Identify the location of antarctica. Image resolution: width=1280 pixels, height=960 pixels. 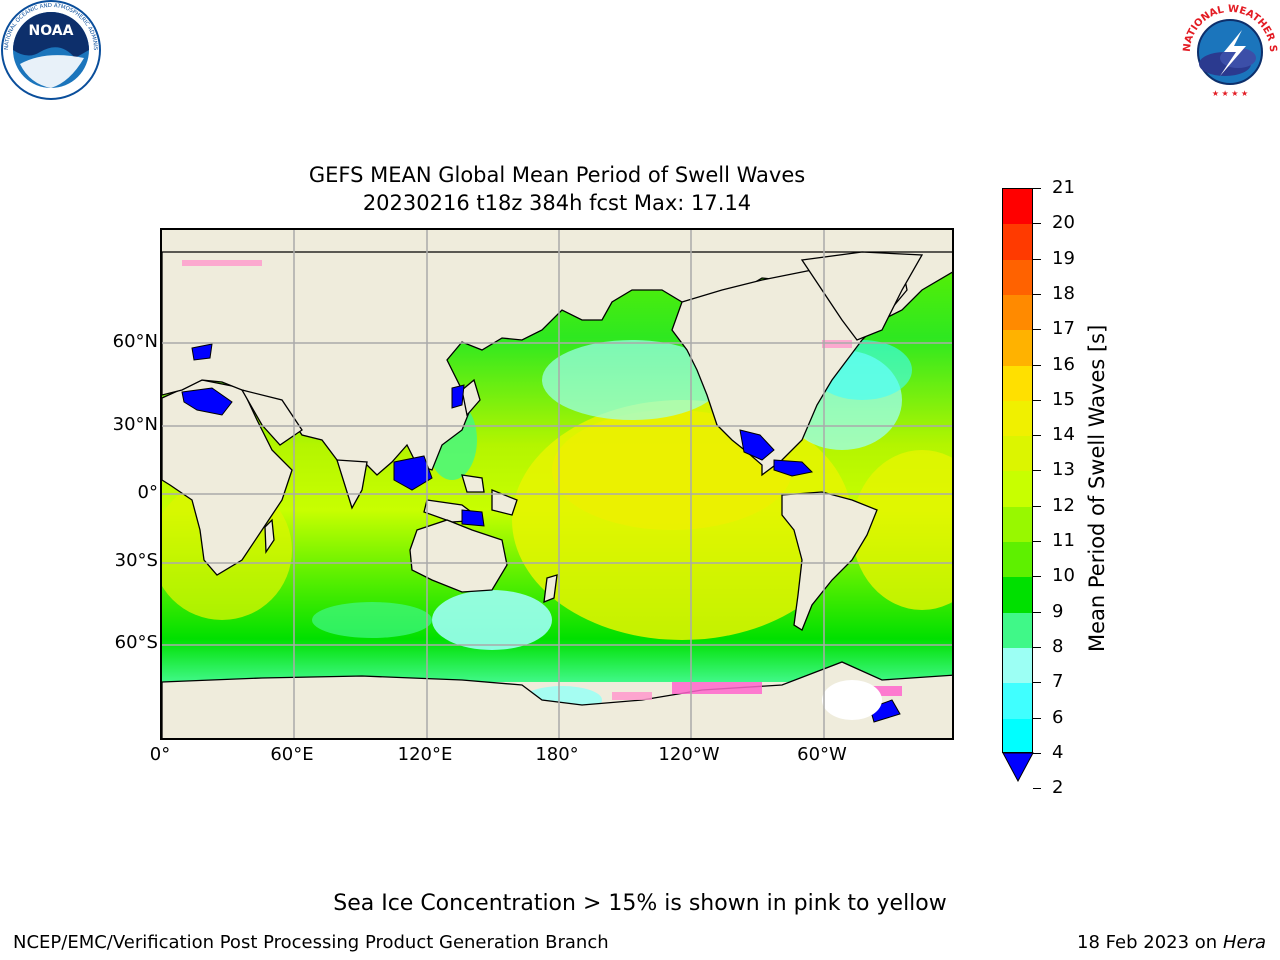
(557, 699).